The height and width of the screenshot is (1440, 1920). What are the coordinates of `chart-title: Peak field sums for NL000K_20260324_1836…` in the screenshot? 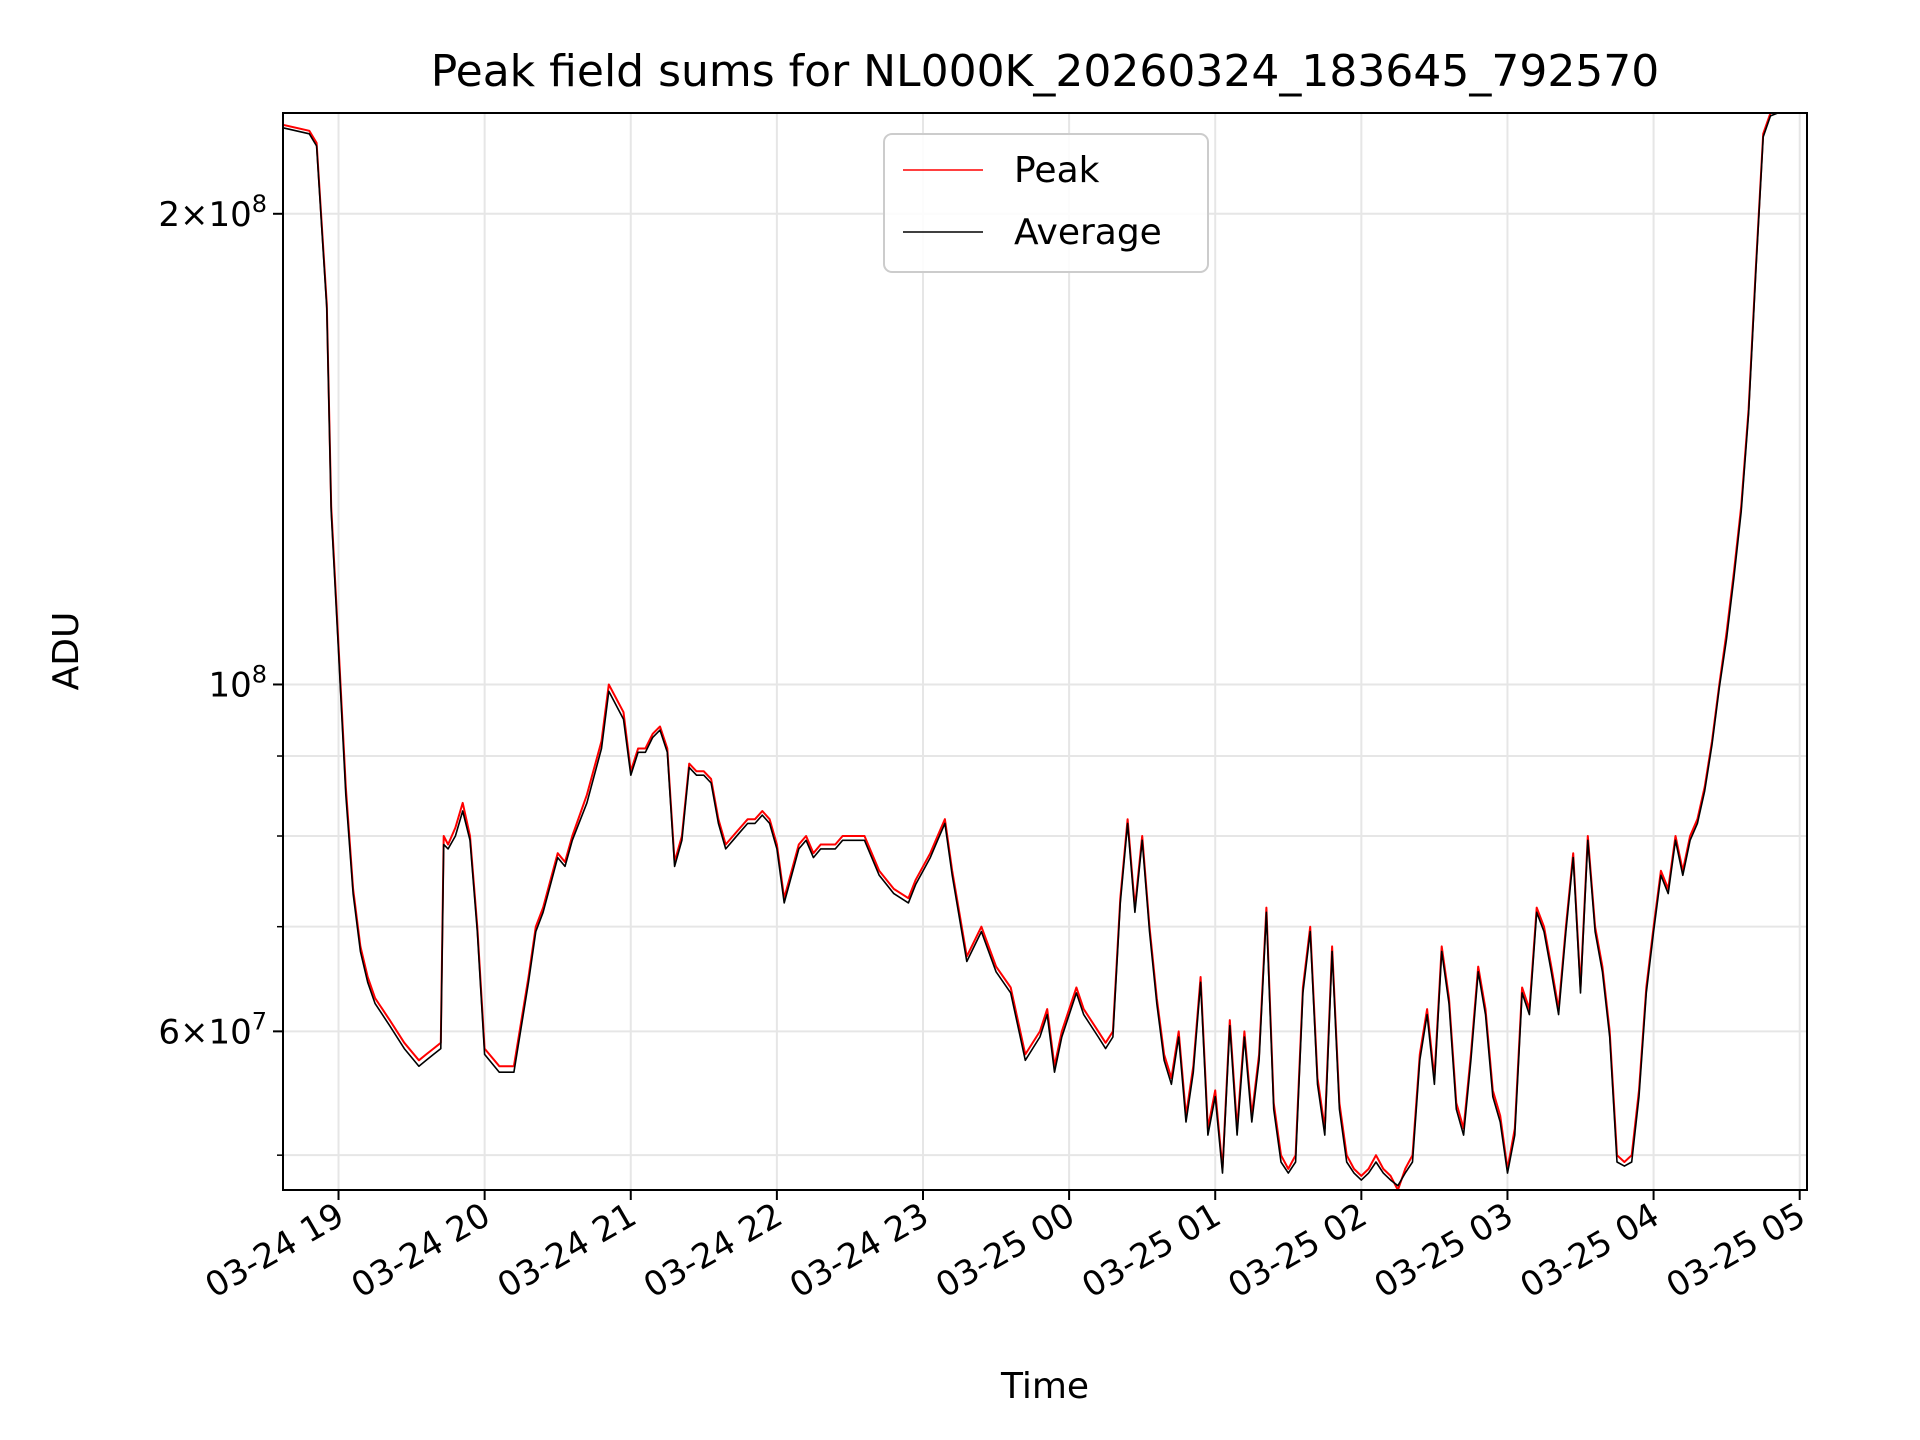 It's located at (1045, 71).